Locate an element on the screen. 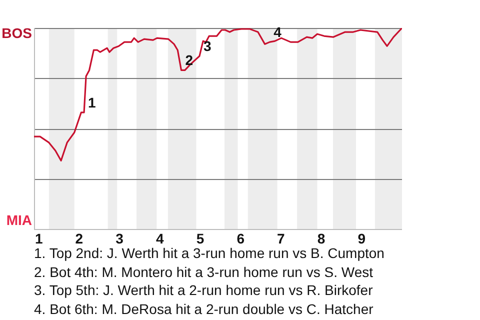 Image resolution: width=480 pixels, height=320 pixels. x-tick-label: 6 is located at coordinates (240, 238).